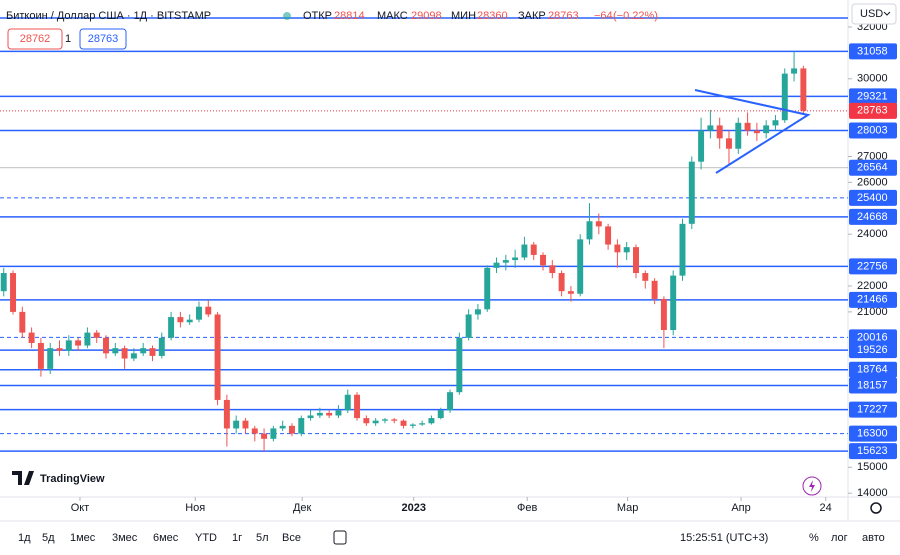 The image size is (900, 555). I want to click on lightning-button, so click(812, 486).